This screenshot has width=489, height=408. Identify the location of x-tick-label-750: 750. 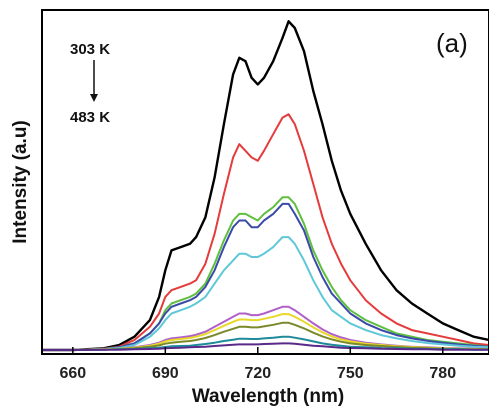
(350, 373).